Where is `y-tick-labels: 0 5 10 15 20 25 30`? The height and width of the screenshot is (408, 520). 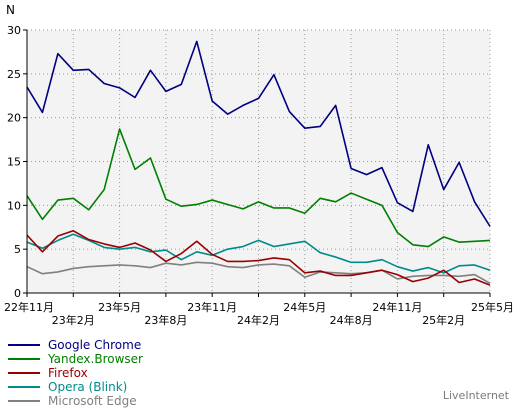
y-tick-labels: 0 5 10 15 20 25 30 is located at coordinates (17, 162).